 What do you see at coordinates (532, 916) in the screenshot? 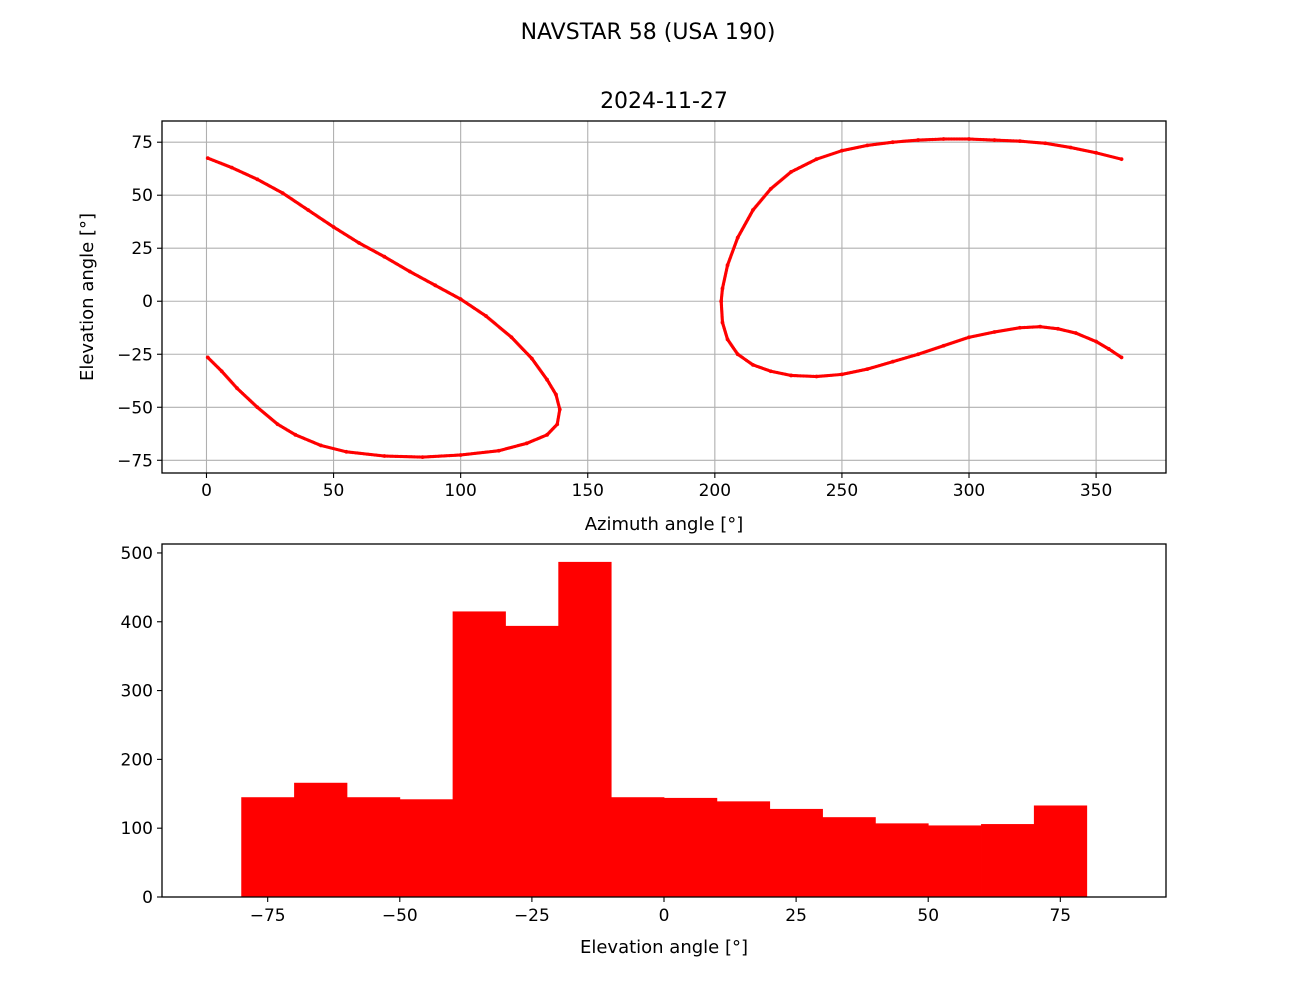
I see `histogram-x-tick-label: −25` at bounding box center [532, 916].